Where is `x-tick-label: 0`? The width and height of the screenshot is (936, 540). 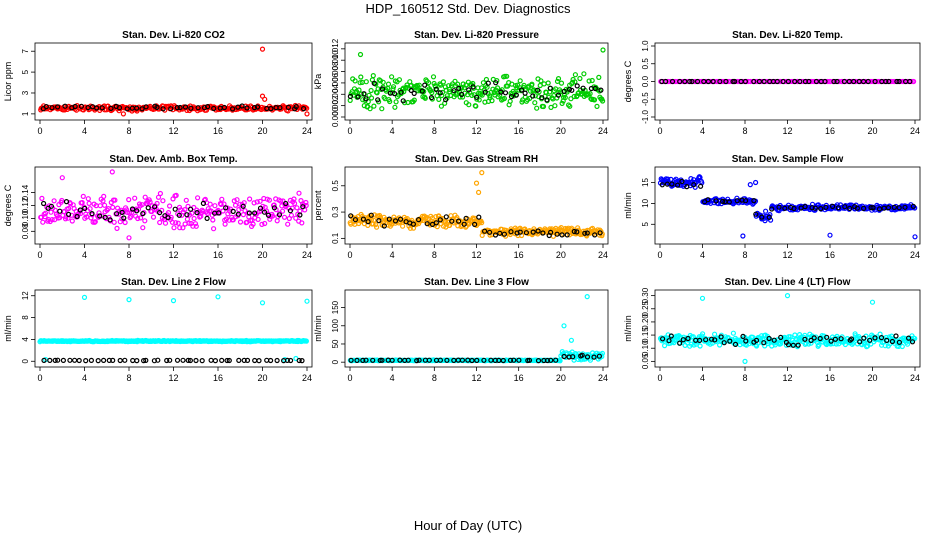 x-tick-label: 0 is located at coordinates (349, 131).